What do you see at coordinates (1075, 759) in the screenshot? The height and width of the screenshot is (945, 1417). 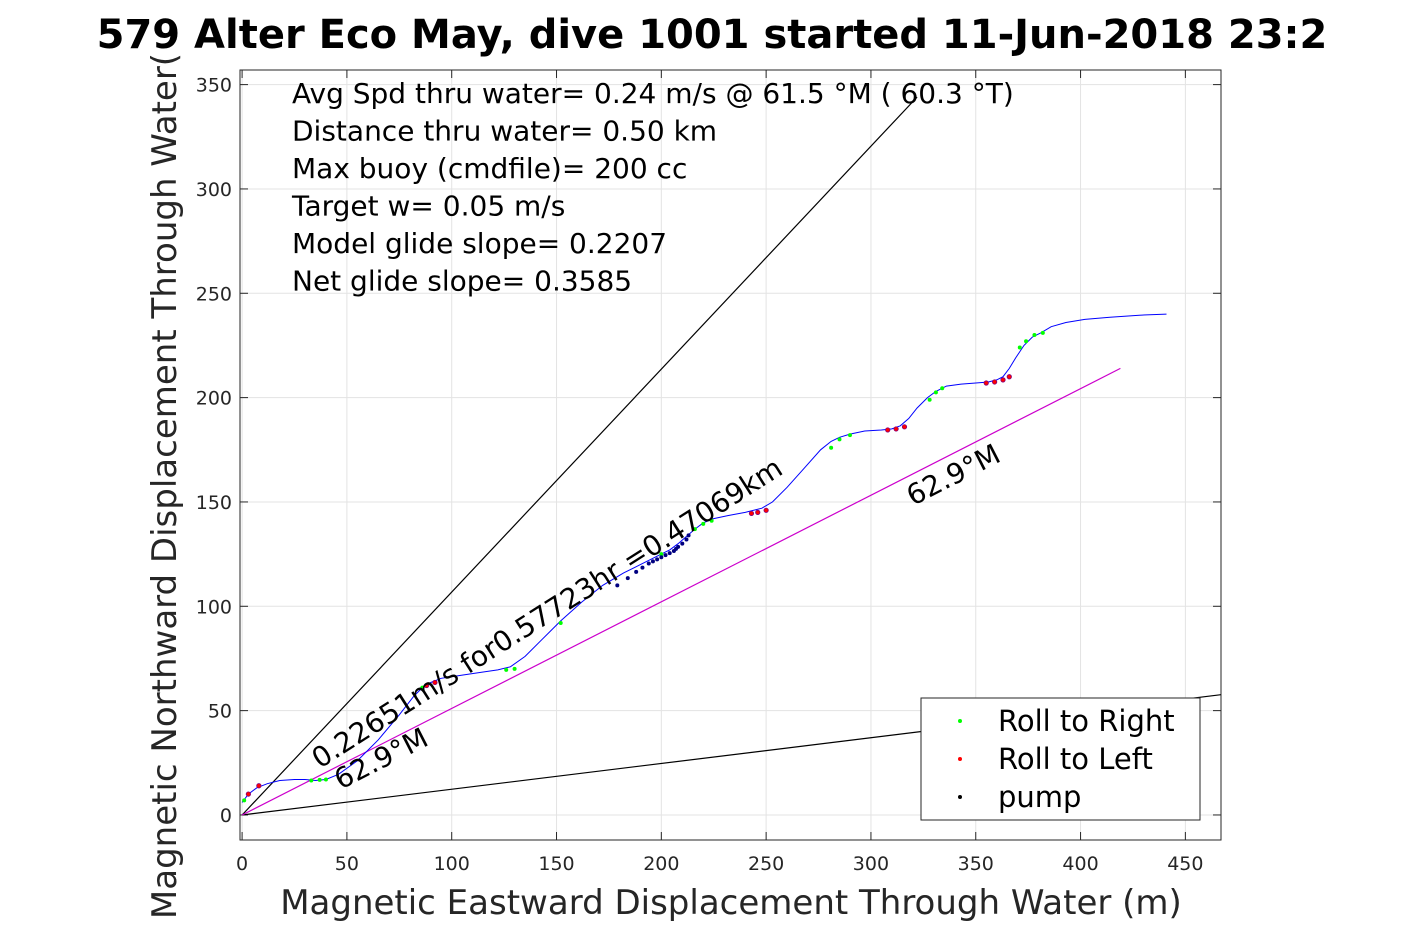 I see `legend-label: Roll to Left` at bounding box center [1075, 759].